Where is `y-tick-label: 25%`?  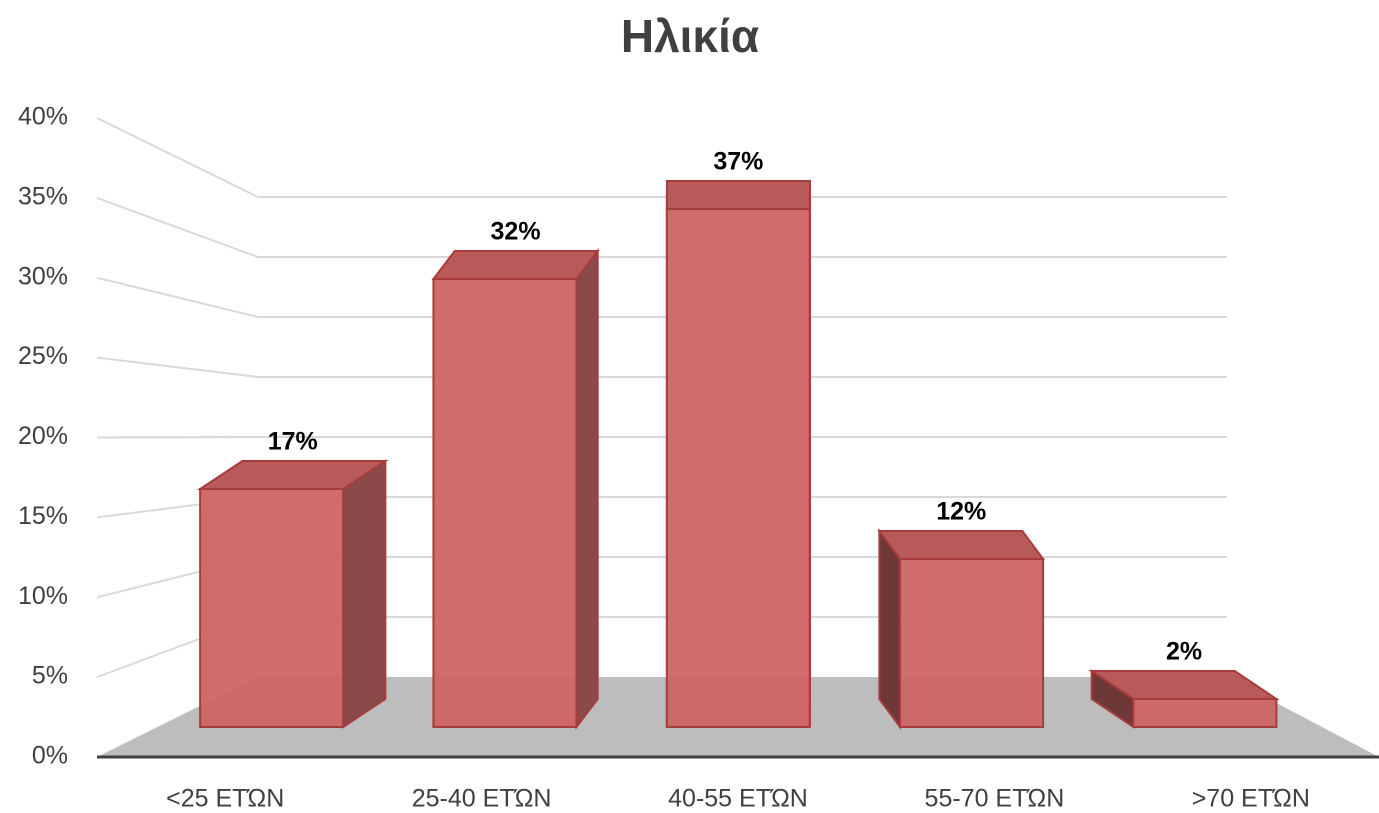 y-tick-label: 25% is located at coordinates (43, 356).